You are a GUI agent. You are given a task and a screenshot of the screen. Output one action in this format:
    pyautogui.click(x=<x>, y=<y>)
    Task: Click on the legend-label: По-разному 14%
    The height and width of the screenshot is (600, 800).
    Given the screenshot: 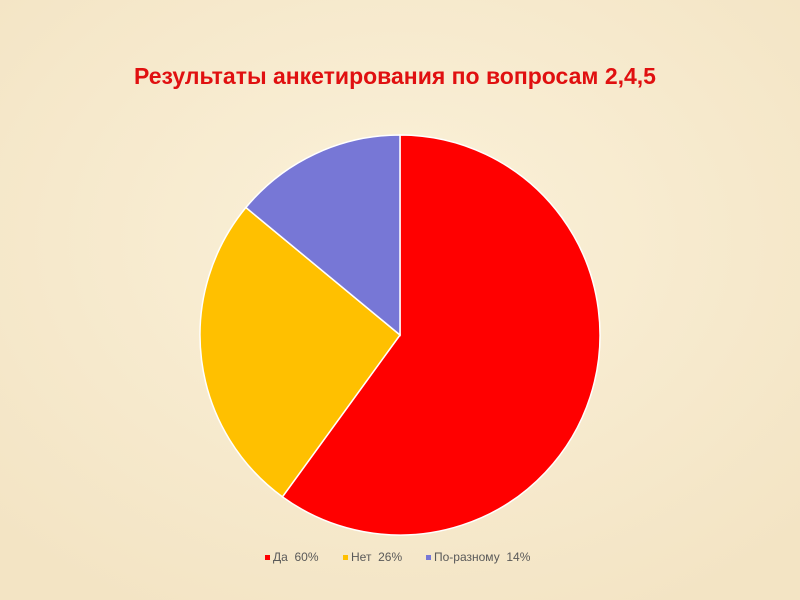 What is the action you would take?
    pyautogui.click(x=482, y=557)
    